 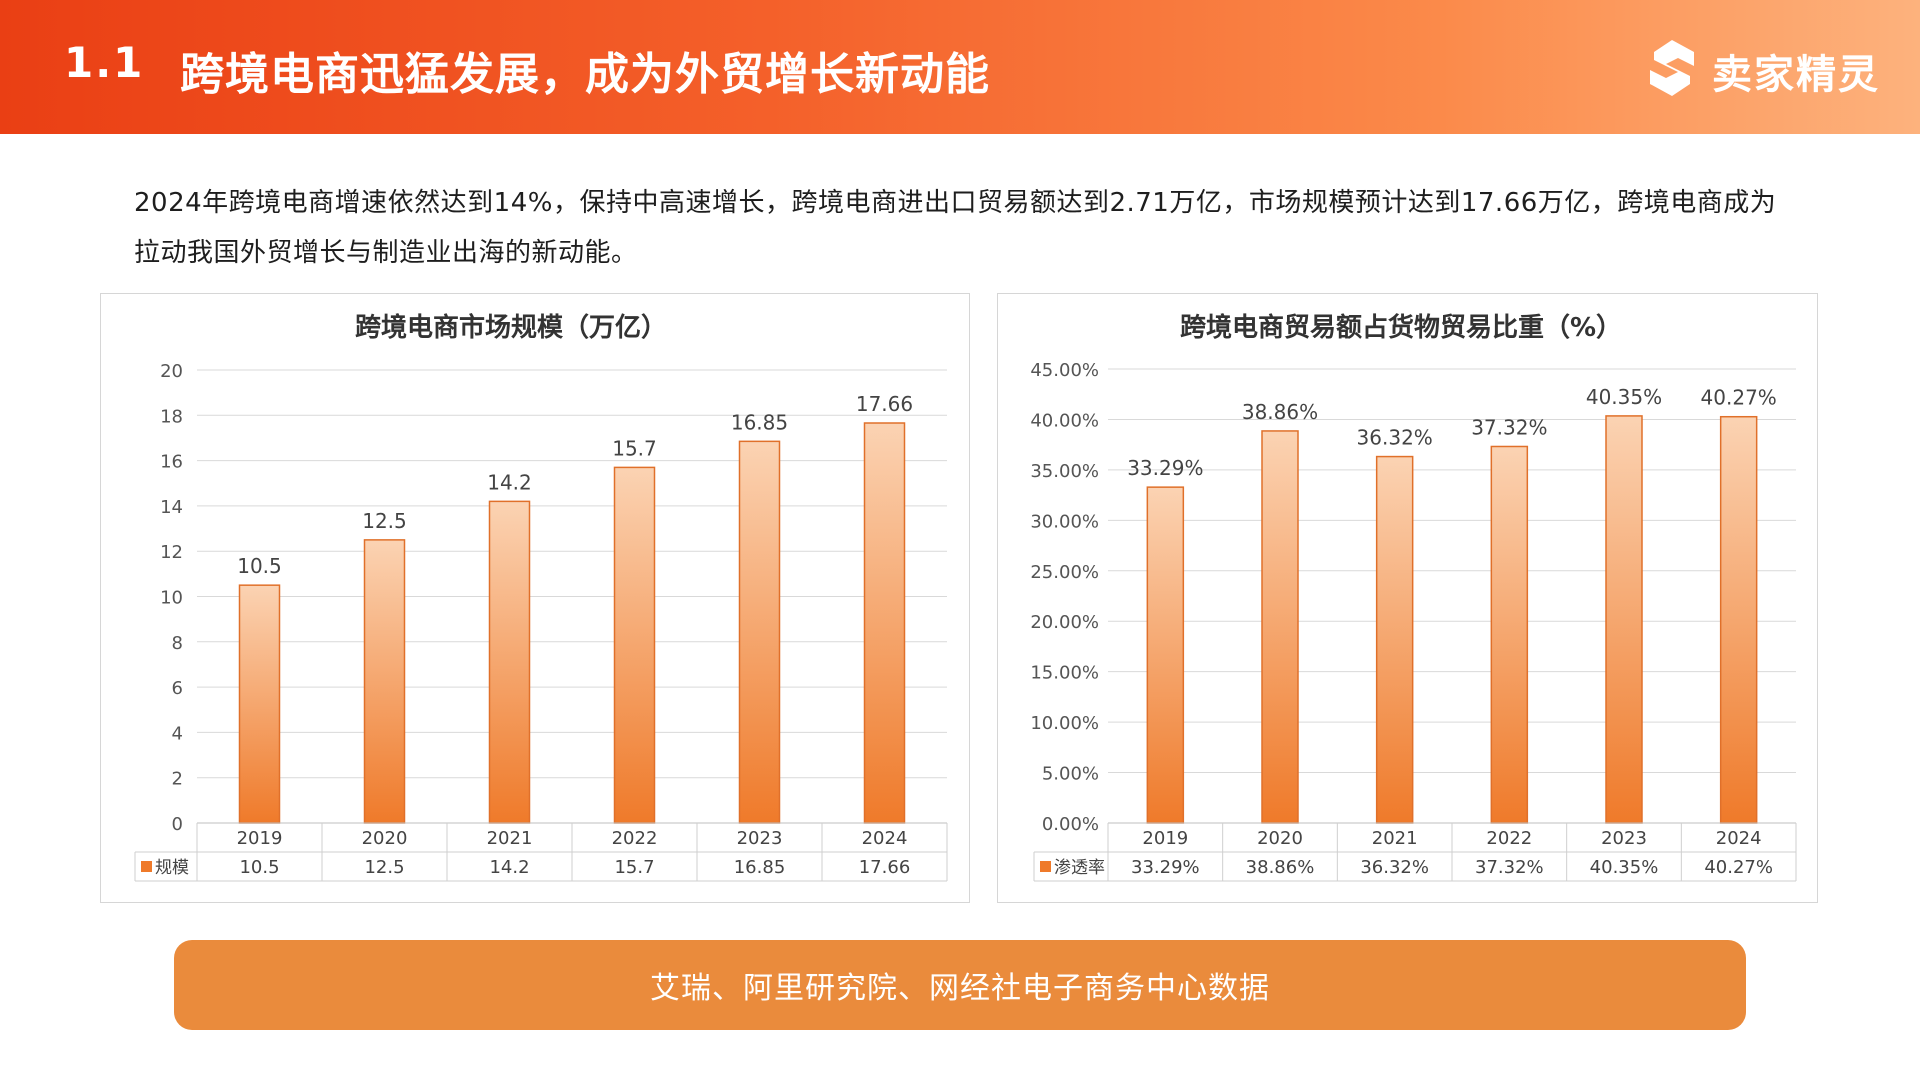 I want to click on y-tick-label: 45.00%, so click(x=1064, y=370).